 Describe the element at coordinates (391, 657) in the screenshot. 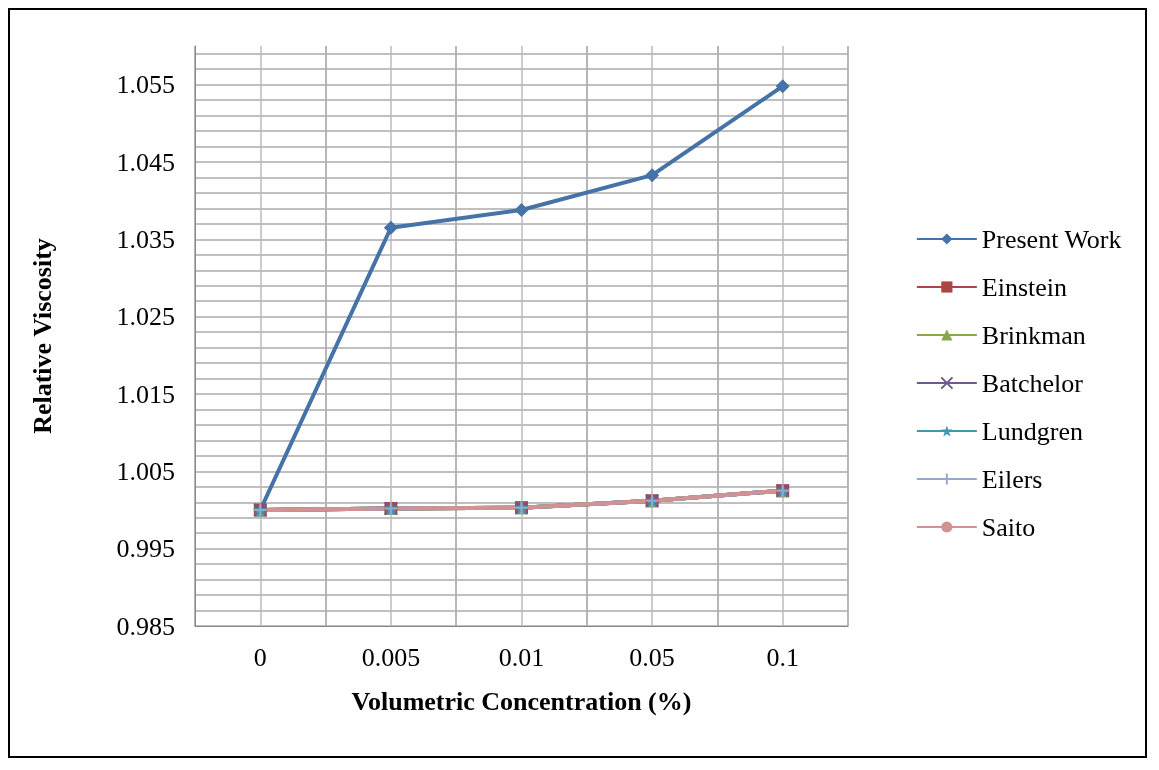

I see `x-tick-label: 0.005` at that location.